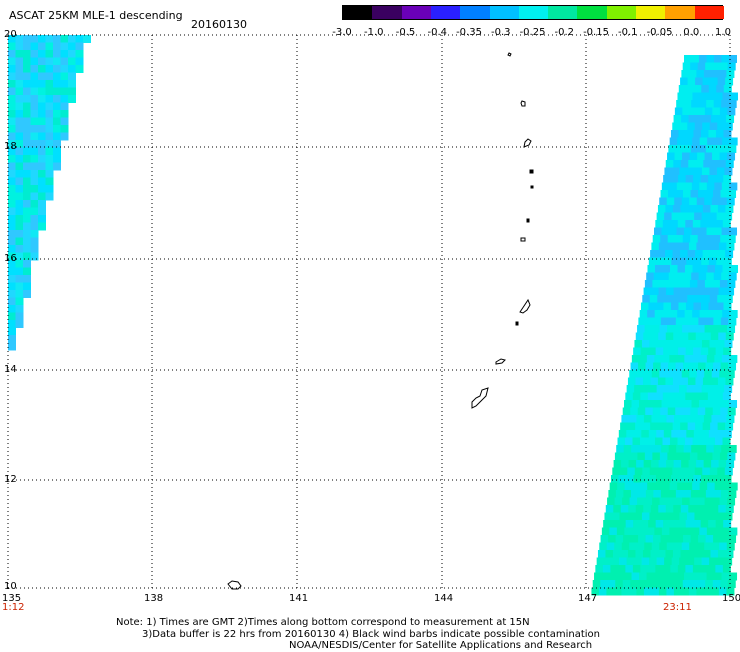 The image size is (740, 652). I want to click on colorbar-tick-label: -0.15, so click(596, 32).